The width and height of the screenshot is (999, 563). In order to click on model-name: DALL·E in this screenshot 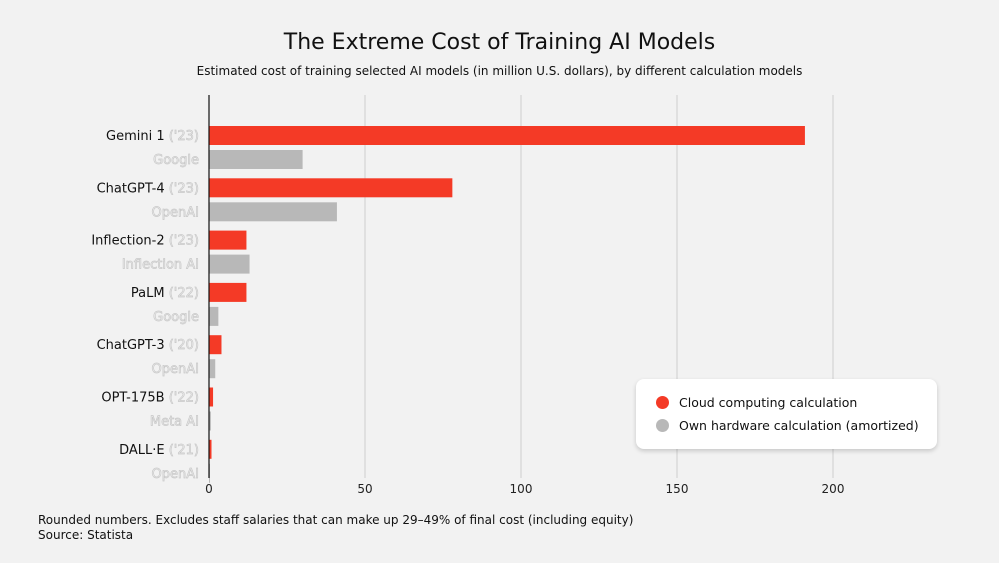, I will do `click(144, 450)`.